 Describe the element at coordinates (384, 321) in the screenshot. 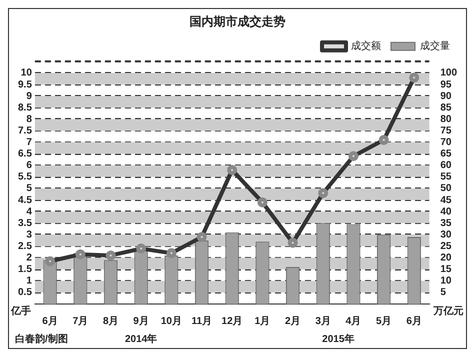

I see `x-tick-label: 5月` at that location.